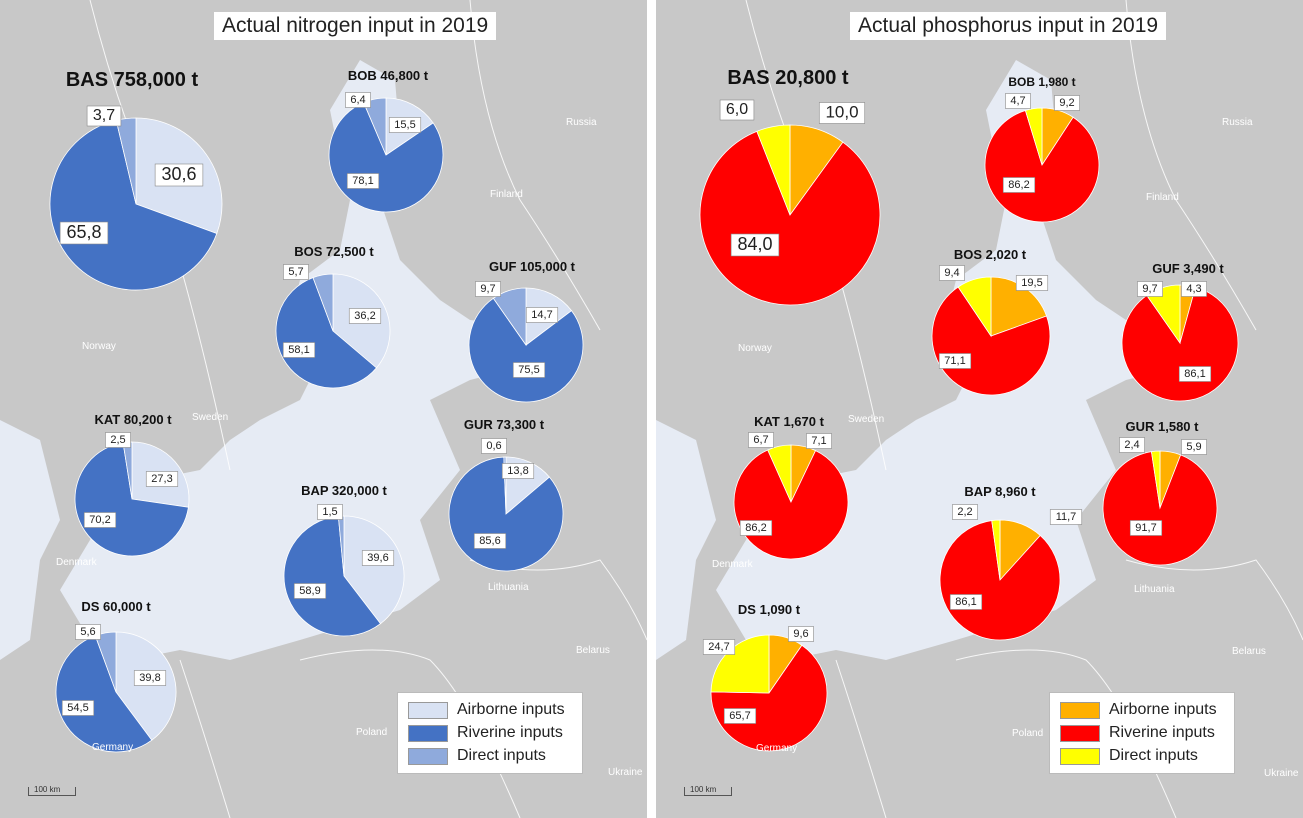 The image size is (1303, 818). I want to click on pie-kat: KAT 1,670 t 7,1 86,2 6,7, so click(791, 487).